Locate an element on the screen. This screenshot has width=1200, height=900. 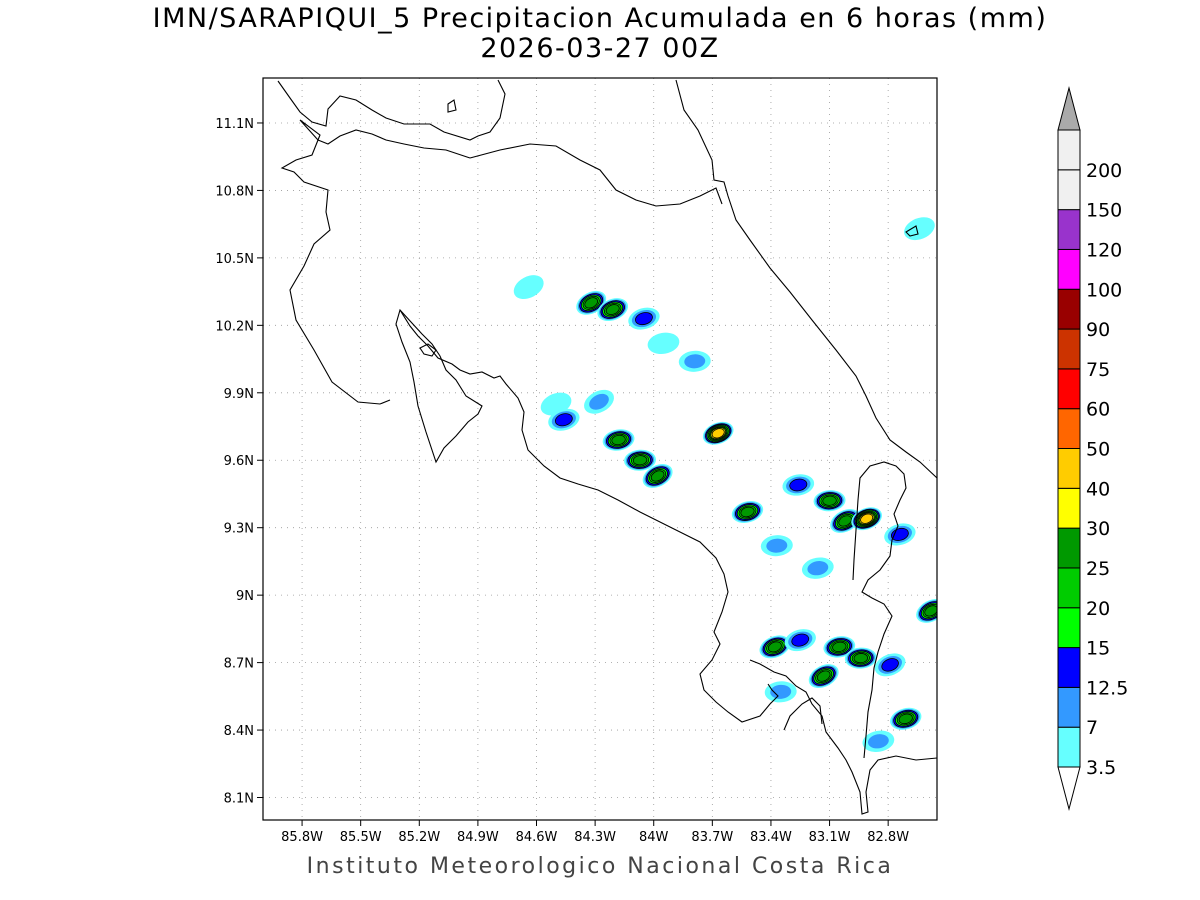
colorbar-label: 50 is located at coordinates (1098, 450).